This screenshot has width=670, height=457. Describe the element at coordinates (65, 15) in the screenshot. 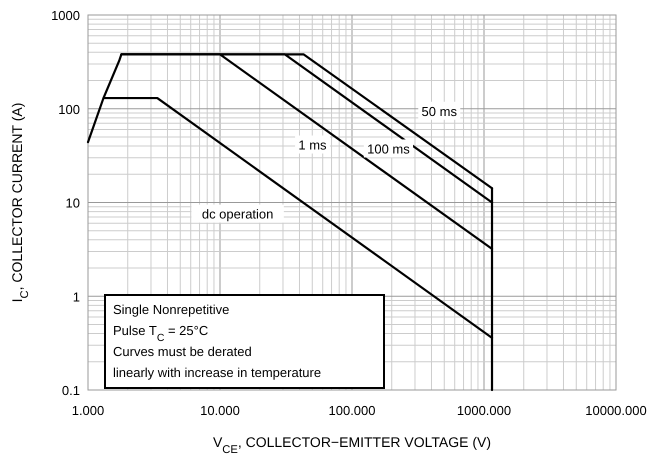

I see `y-tick-label: 1000` at that location.